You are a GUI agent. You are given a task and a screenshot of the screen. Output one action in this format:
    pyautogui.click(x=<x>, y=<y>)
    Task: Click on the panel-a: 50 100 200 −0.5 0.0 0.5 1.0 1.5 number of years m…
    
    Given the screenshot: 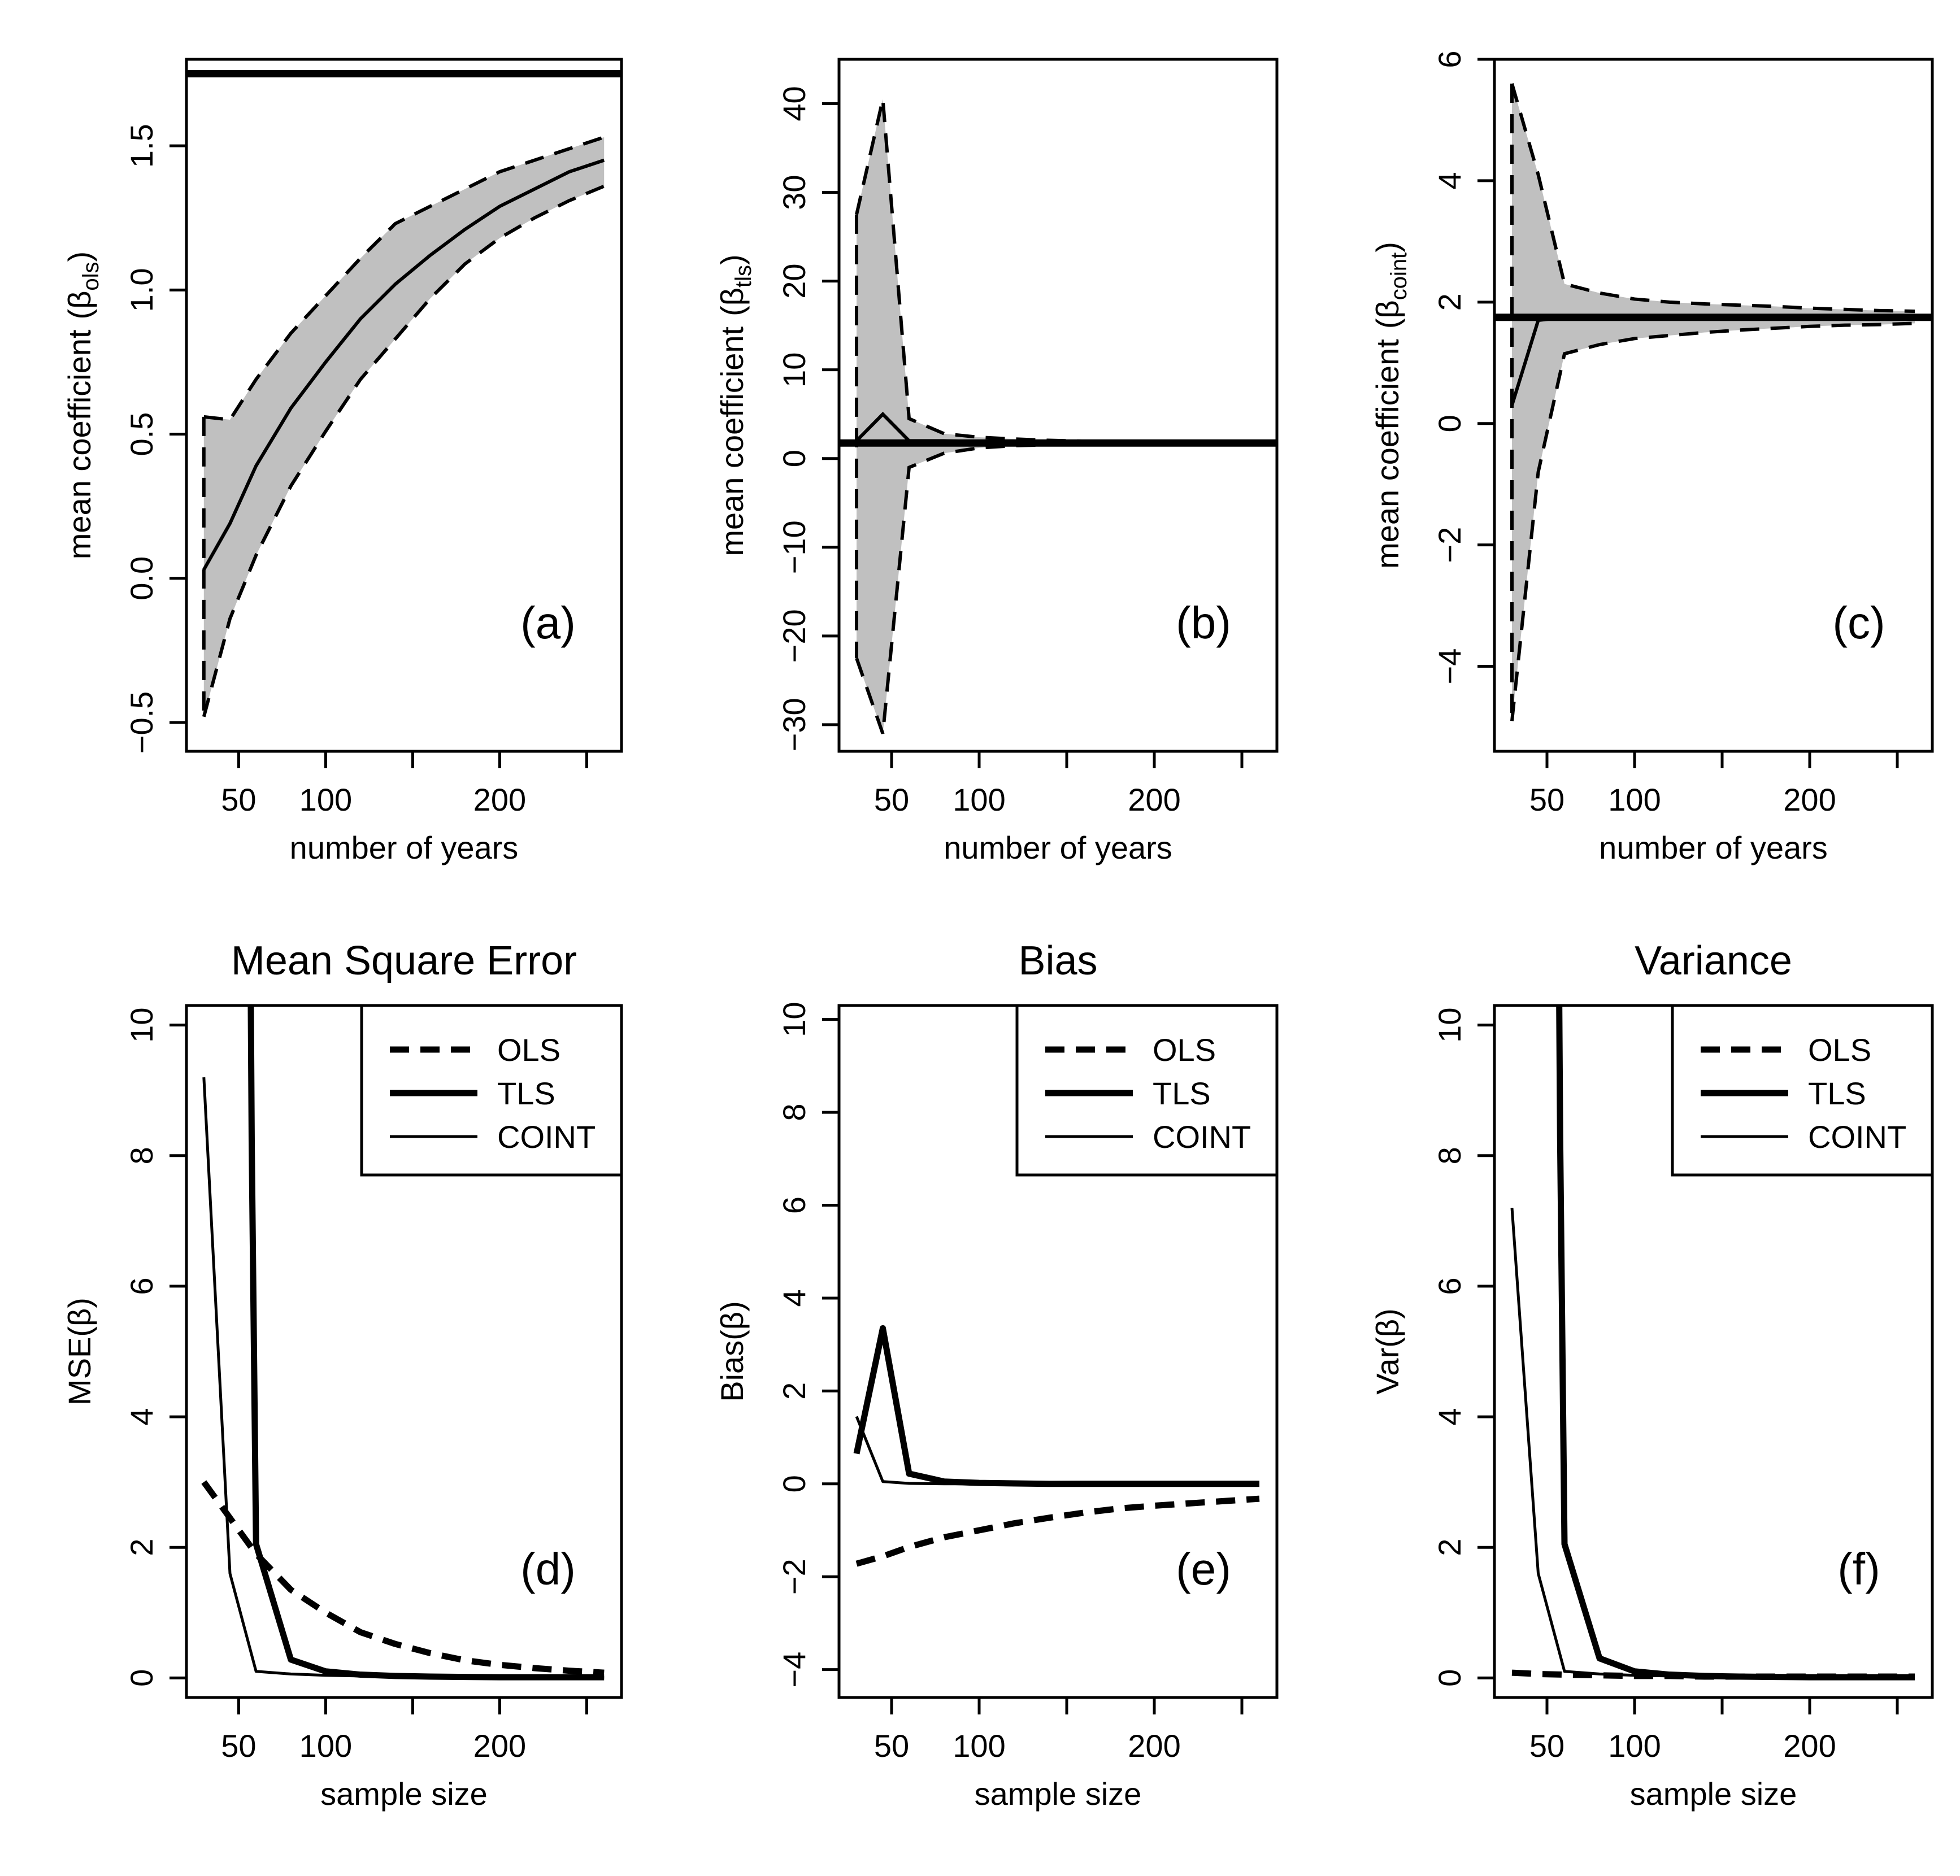 What is the action you would take?
    pyautogui.click(x=342, y=461)
    